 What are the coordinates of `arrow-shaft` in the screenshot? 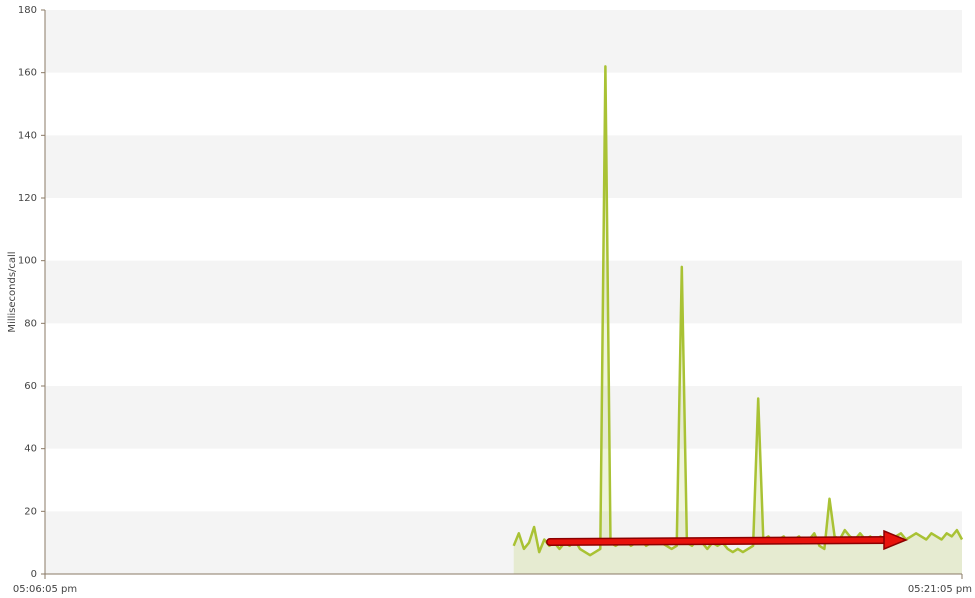 It's located at (720, 541).